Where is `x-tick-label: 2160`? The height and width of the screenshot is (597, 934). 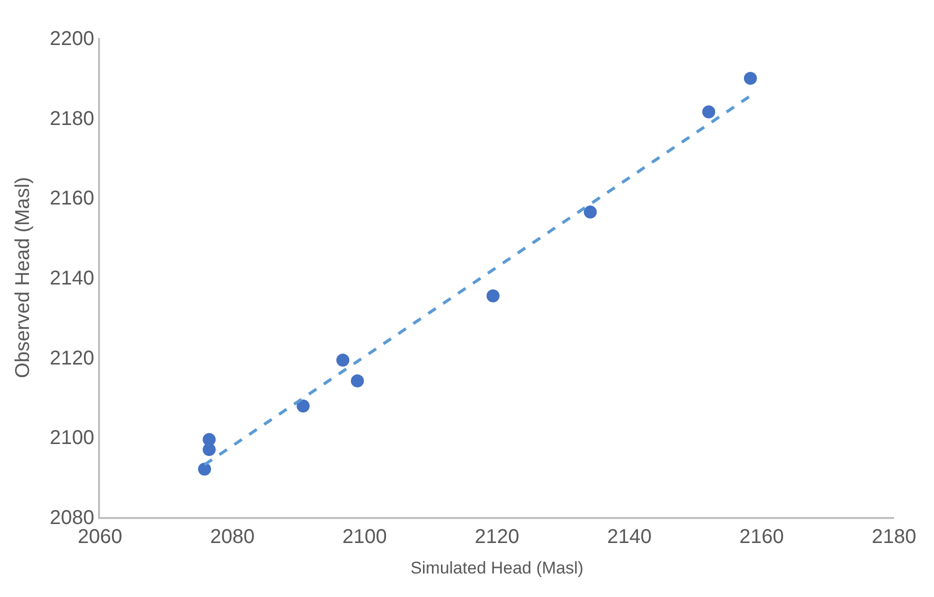 x-tick-label: 2160 is located at coordinates (761, 537).